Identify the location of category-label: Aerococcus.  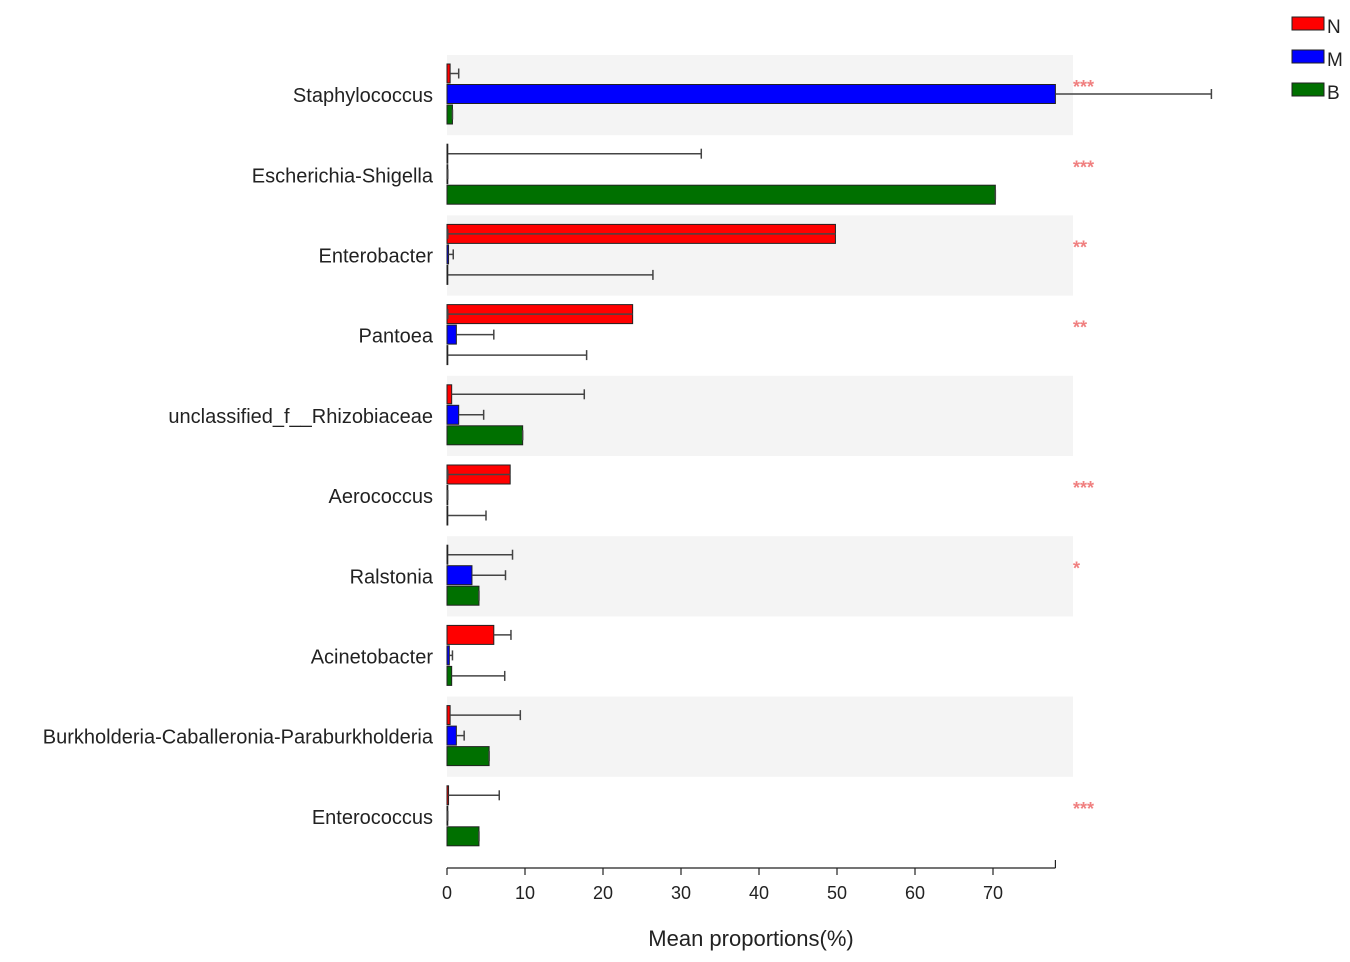
(381, 497).